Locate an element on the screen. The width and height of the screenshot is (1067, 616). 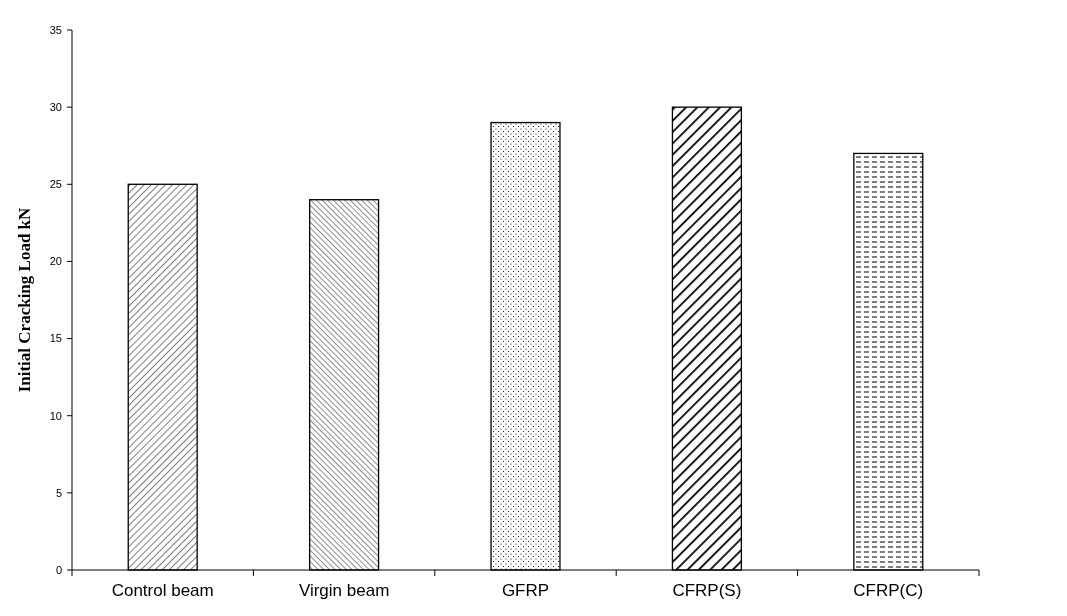
y-tick-label: 30 is located at coordinates (55, 106).